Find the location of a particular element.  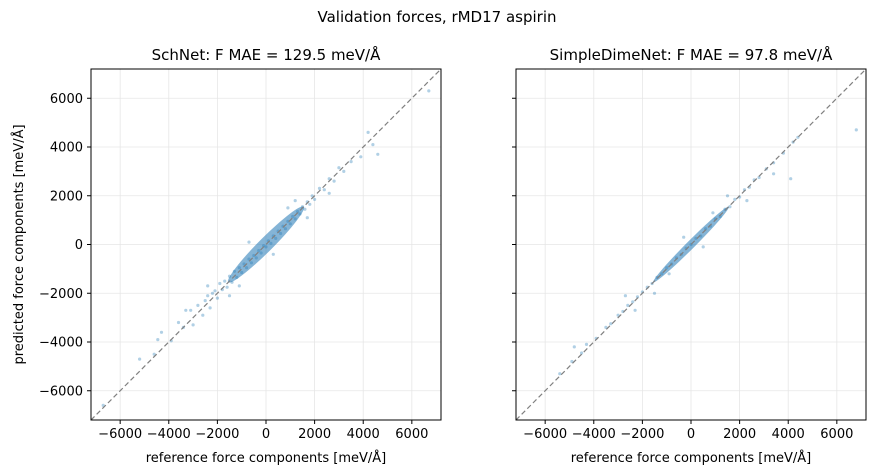

y-tick-label: −2000 is located at coordinates (61, 294).